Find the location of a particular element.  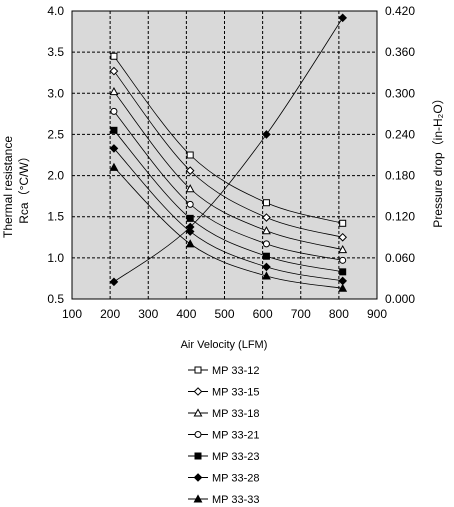

y-left-tick-label: 3.0 is located at coordinates (55, 93).